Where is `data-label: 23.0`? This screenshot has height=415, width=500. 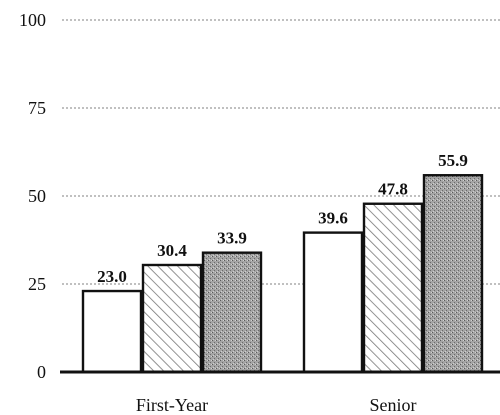 data-label: 23.0 is located at coordinates (112, 276).